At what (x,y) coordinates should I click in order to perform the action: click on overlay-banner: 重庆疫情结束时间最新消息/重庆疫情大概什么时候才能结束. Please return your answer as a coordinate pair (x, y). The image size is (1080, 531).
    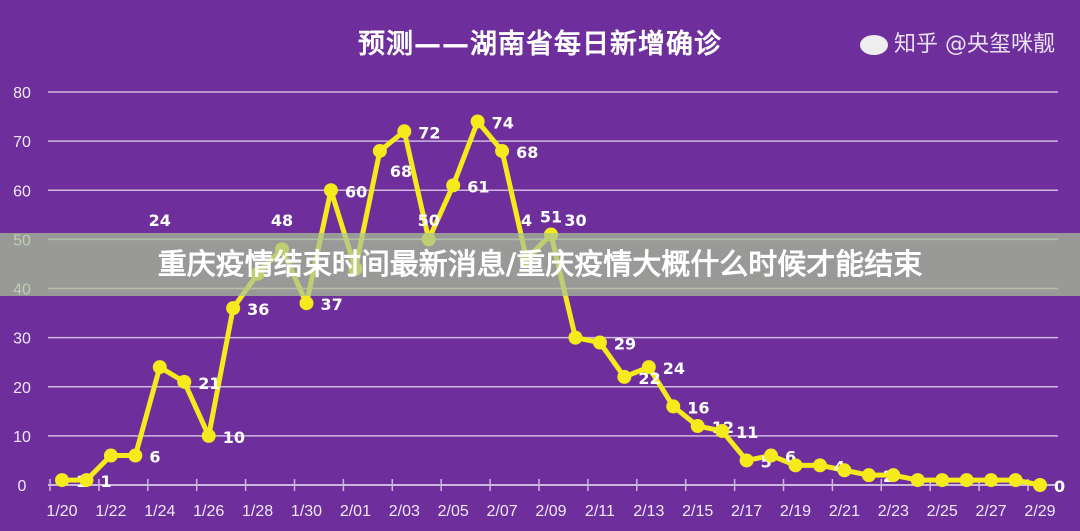
    Looking at the image, I should click on (540, 264).